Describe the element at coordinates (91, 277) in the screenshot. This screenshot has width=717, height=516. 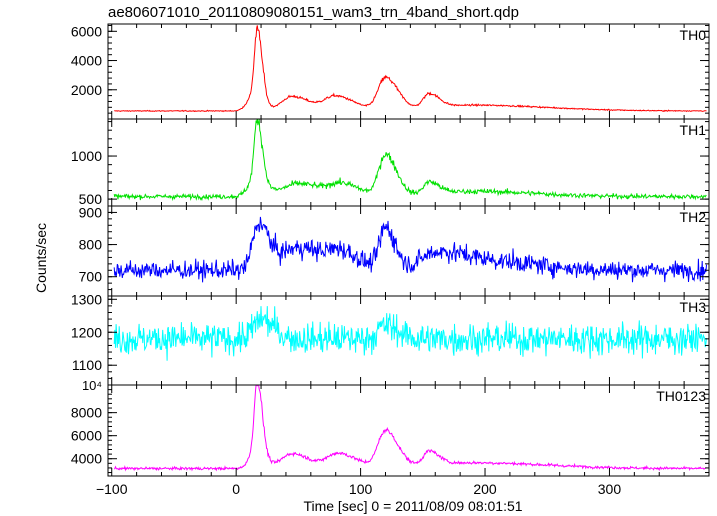
I see `y-tick-label: 700` at that location.